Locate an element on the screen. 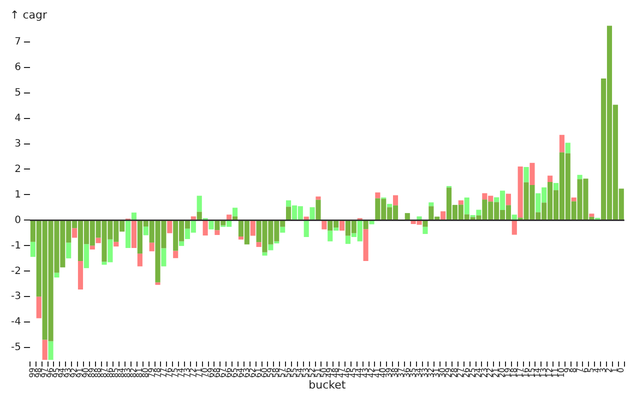  y-tick-label: -1 is located at coordinates (15, 246).